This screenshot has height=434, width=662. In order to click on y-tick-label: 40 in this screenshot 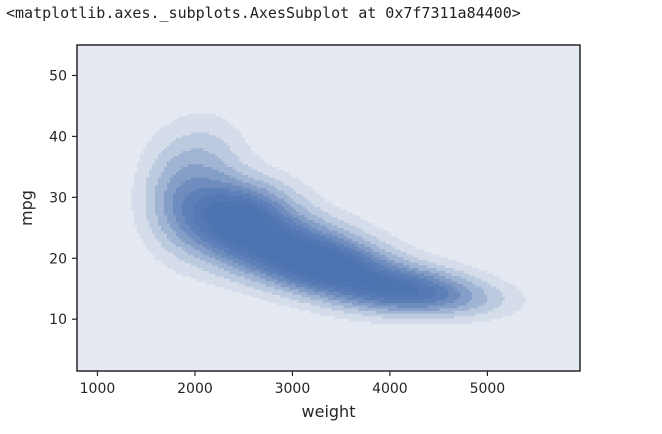, I will do `click(58, 137)`.